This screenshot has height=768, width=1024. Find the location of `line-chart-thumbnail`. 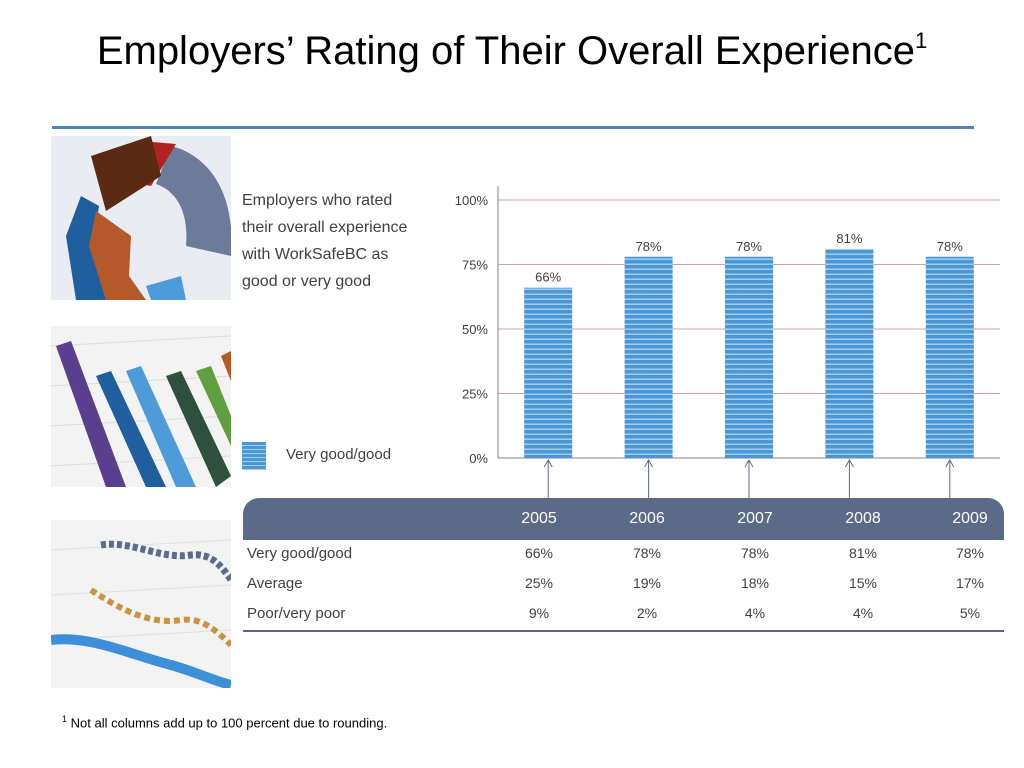

line-chart-thumbnail is located at coordinates (141, 604).